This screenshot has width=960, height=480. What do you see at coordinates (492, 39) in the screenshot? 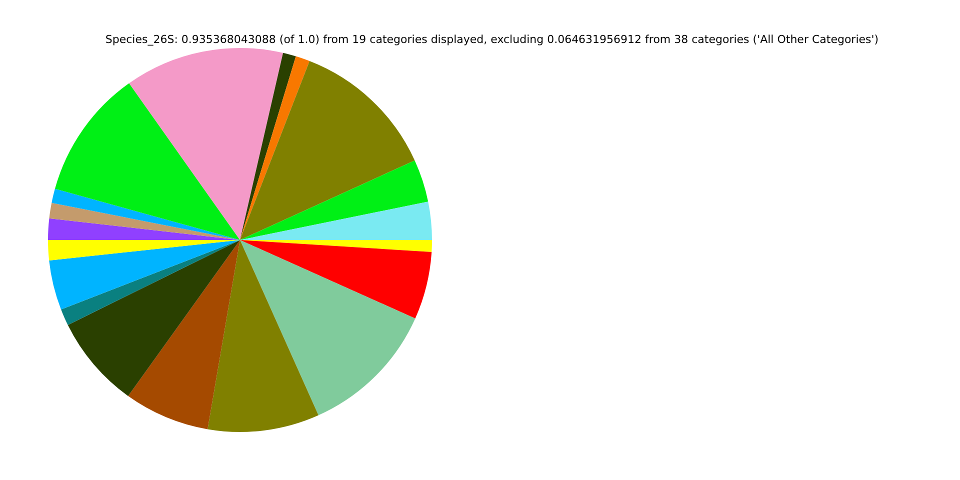
I see `text: Species_26S: 0.935368043088 (of 1.0) from 19 categories displayed, excluding 0.064631956912 from 38 categories ('All Other Categories')` at bounding box center [492, 39].